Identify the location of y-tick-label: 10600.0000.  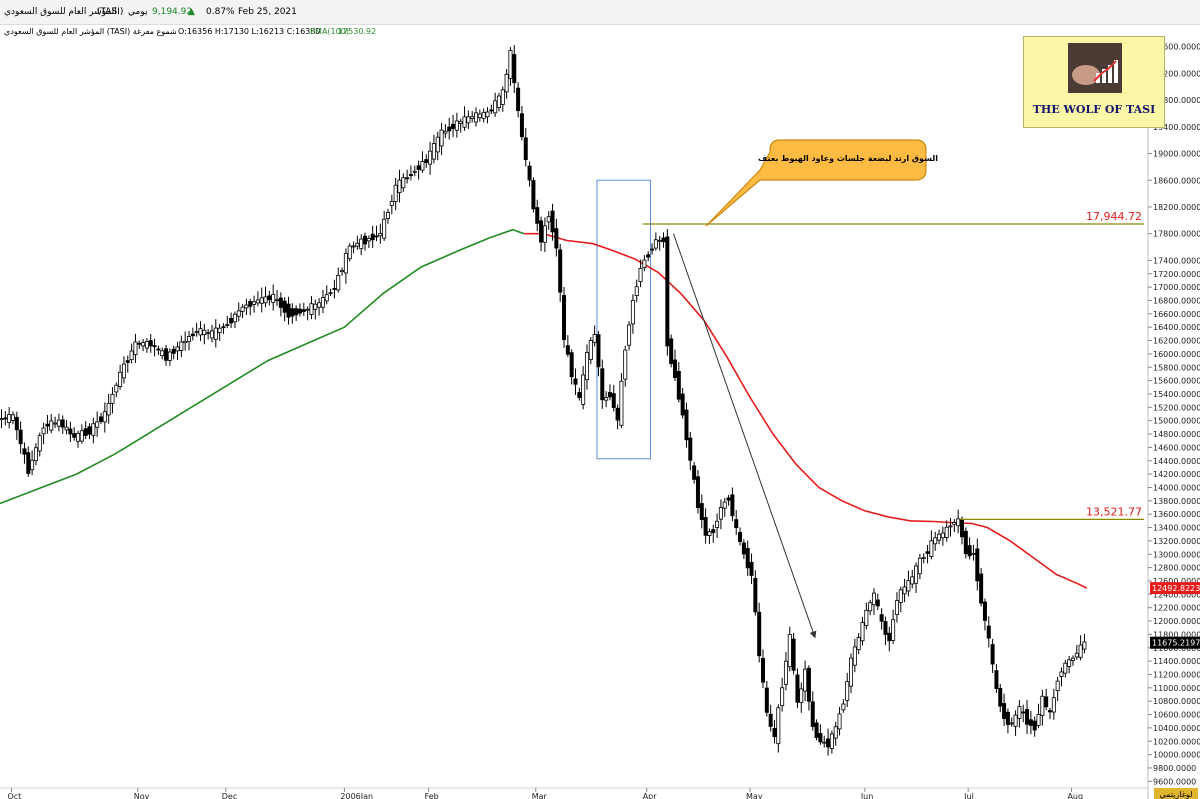
(1176, 715).